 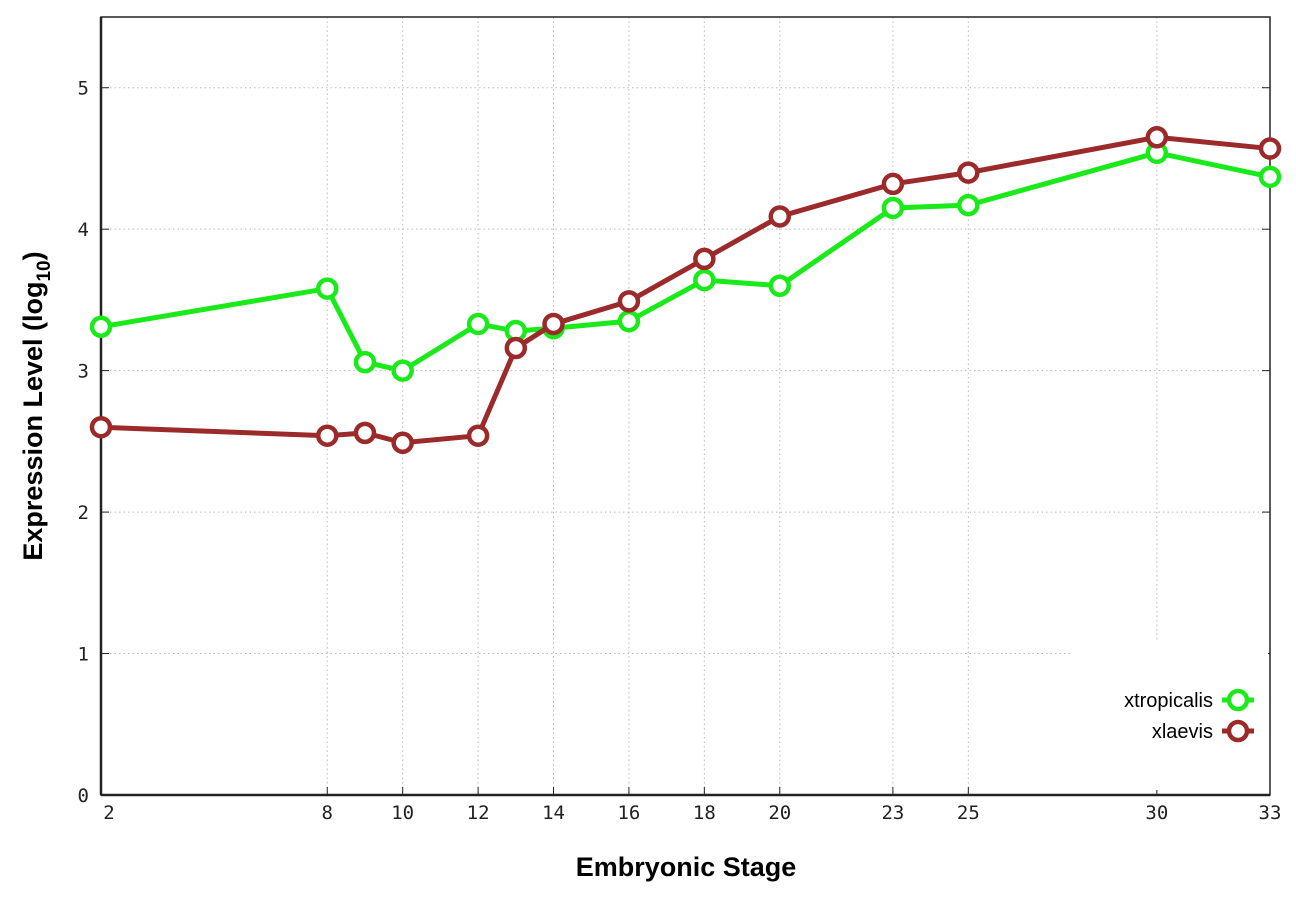 What do you see at coordinates (686, 867) in the screenshot?
I see `x-axis-label: Embryonic Stage` at bounding box center [686, 867].